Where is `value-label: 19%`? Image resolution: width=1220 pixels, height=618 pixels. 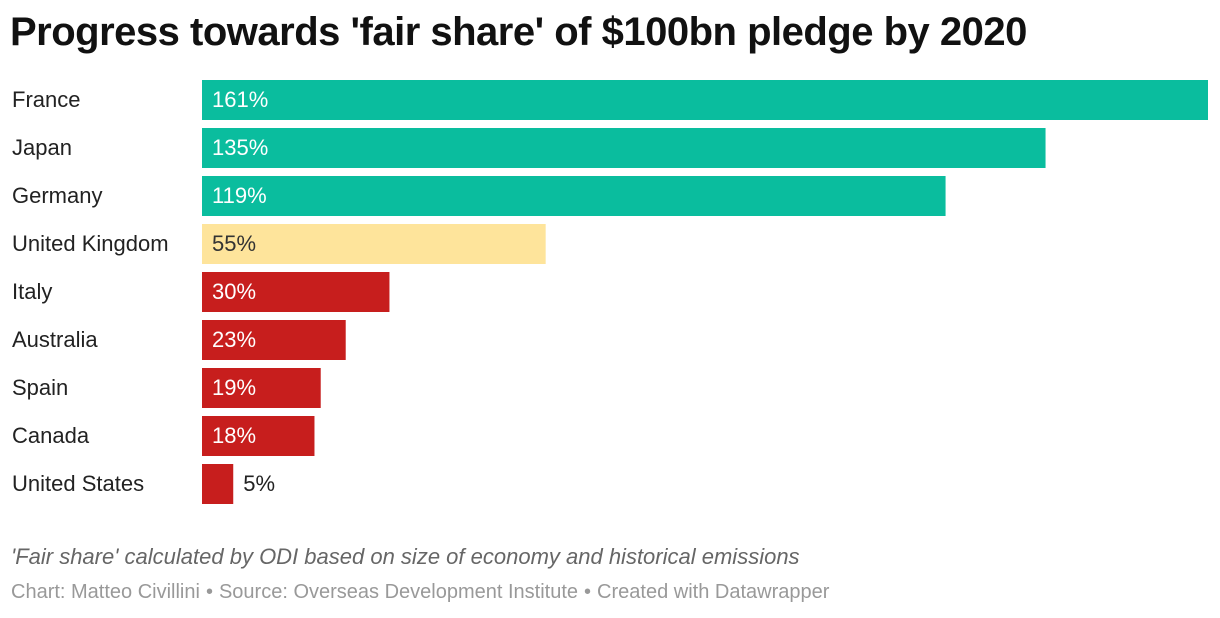
value-label: 19% is located at coordinates (234, 387).